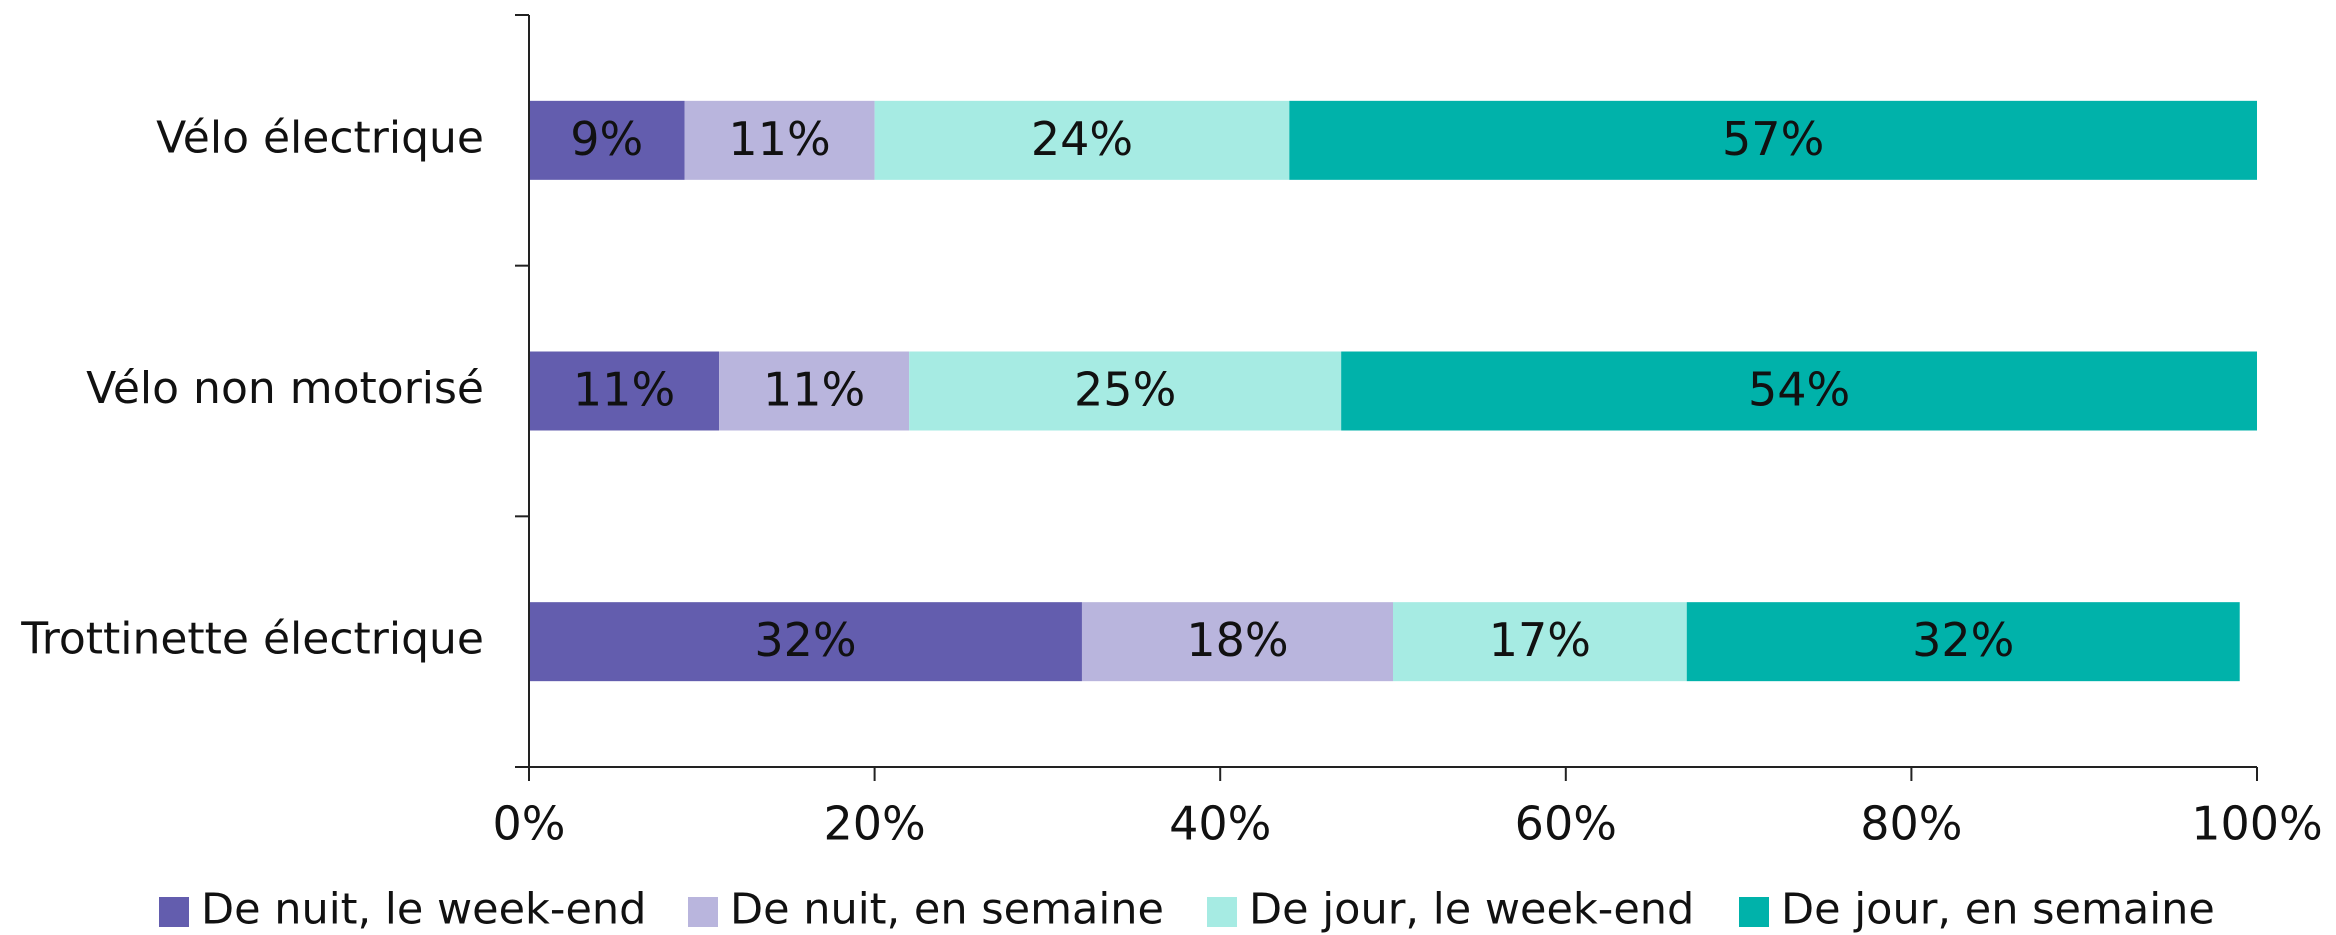 The height and width of the screenshot is (935, 2336). What do you see at coordinates (874, 824) in the screenshot?
I see `x-tick-label: 20%` at bounding box center [874, 824].